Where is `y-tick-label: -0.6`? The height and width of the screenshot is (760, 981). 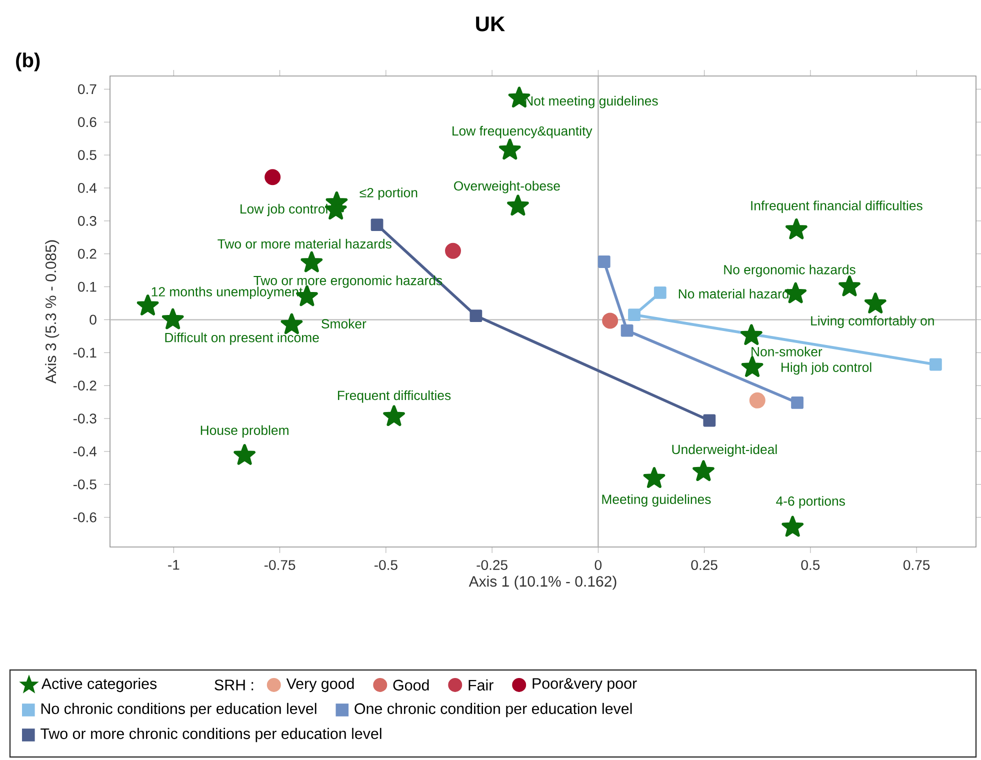 y-tick-label: -0.6 is located at coordinates (84, 517).